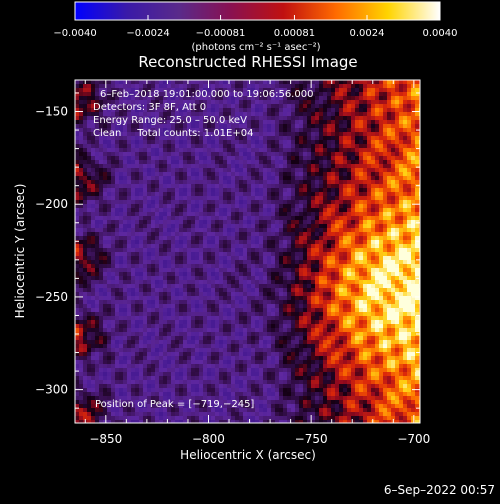 This screenshot has height=504, width=500. I want to click on colorbar-tick-label: −0.00081, so click(221, 33).